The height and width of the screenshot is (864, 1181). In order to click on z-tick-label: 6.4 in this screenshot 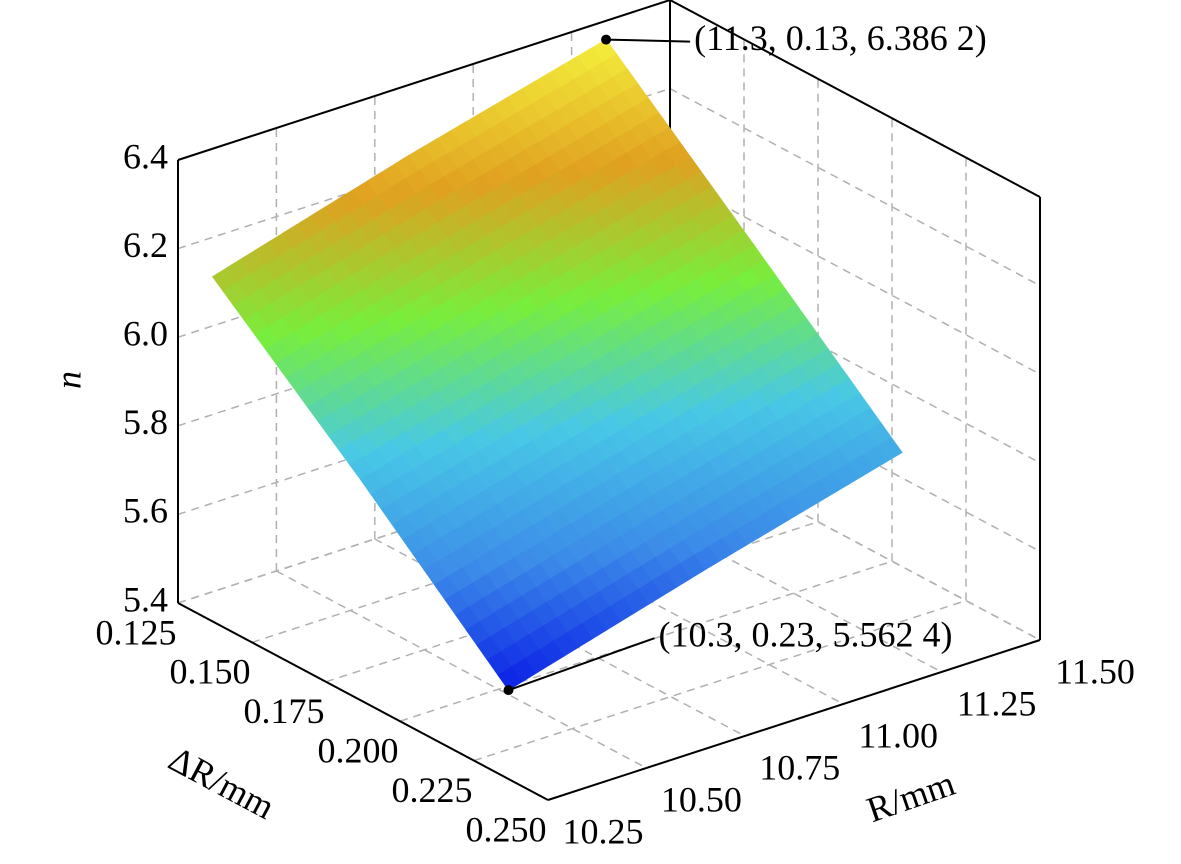, I will do `click(145, 156)`.